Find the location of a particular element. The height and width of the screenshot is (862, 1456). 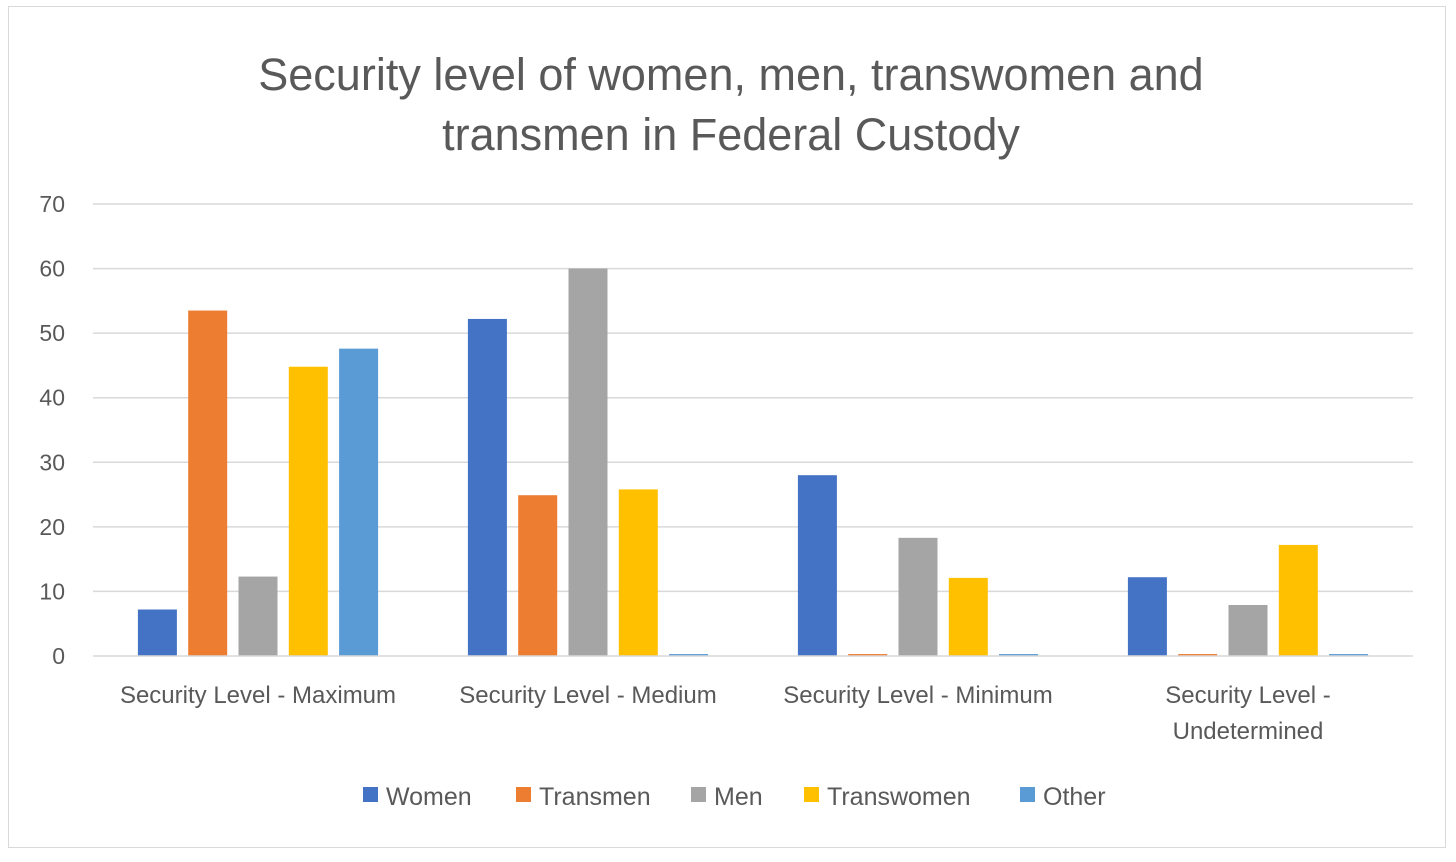

legend-item-women: Women is located at coordinates (417, 797).